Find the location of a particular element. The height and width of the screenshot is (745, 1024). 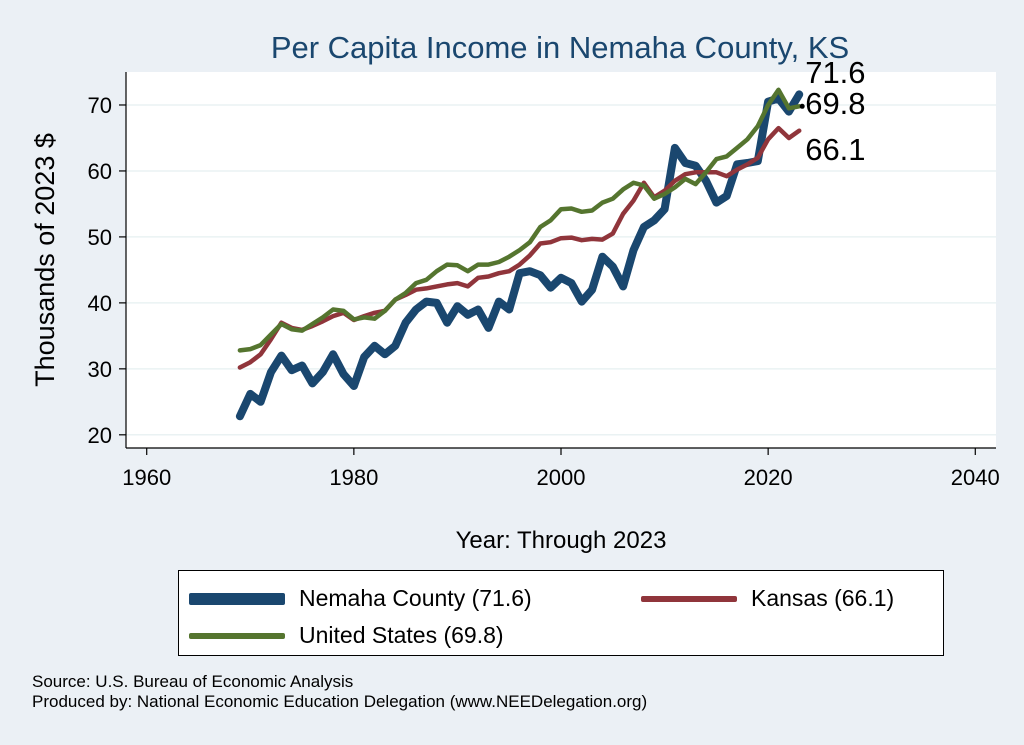

y-axis-label: Thousands of 2023 $ is located at coordinates (45, 260).